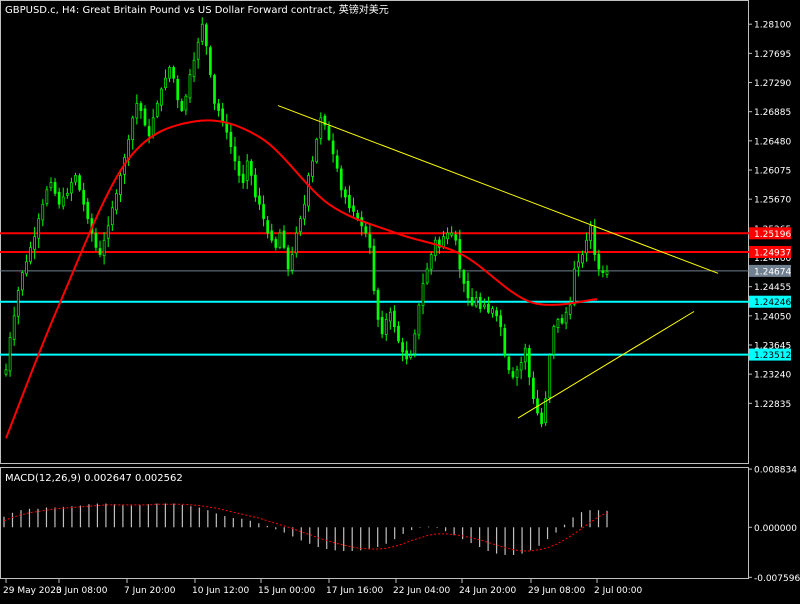 The width and height of the screenshot is (800, 604). What do you see at coordinates (286, 591) in the screenshot?
I see `time-tick-label: 15 Jun 00:00` at bounding box center [286, 591].